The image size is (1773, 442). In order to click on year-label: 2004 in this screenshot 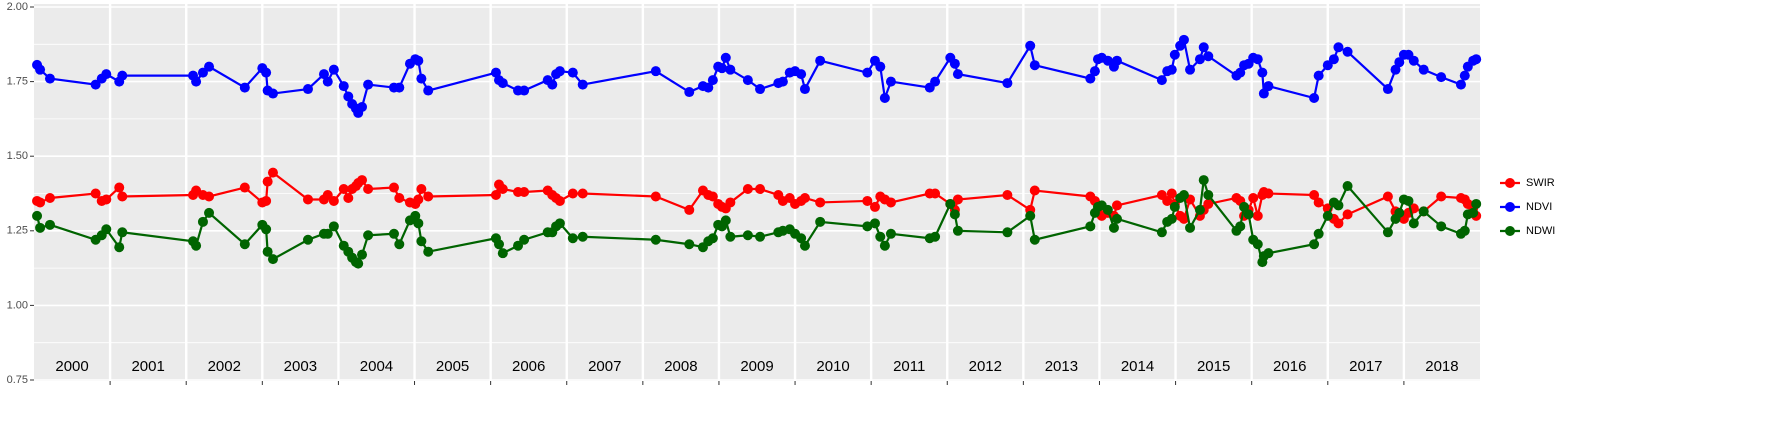, I will do `click(376, 366)`.